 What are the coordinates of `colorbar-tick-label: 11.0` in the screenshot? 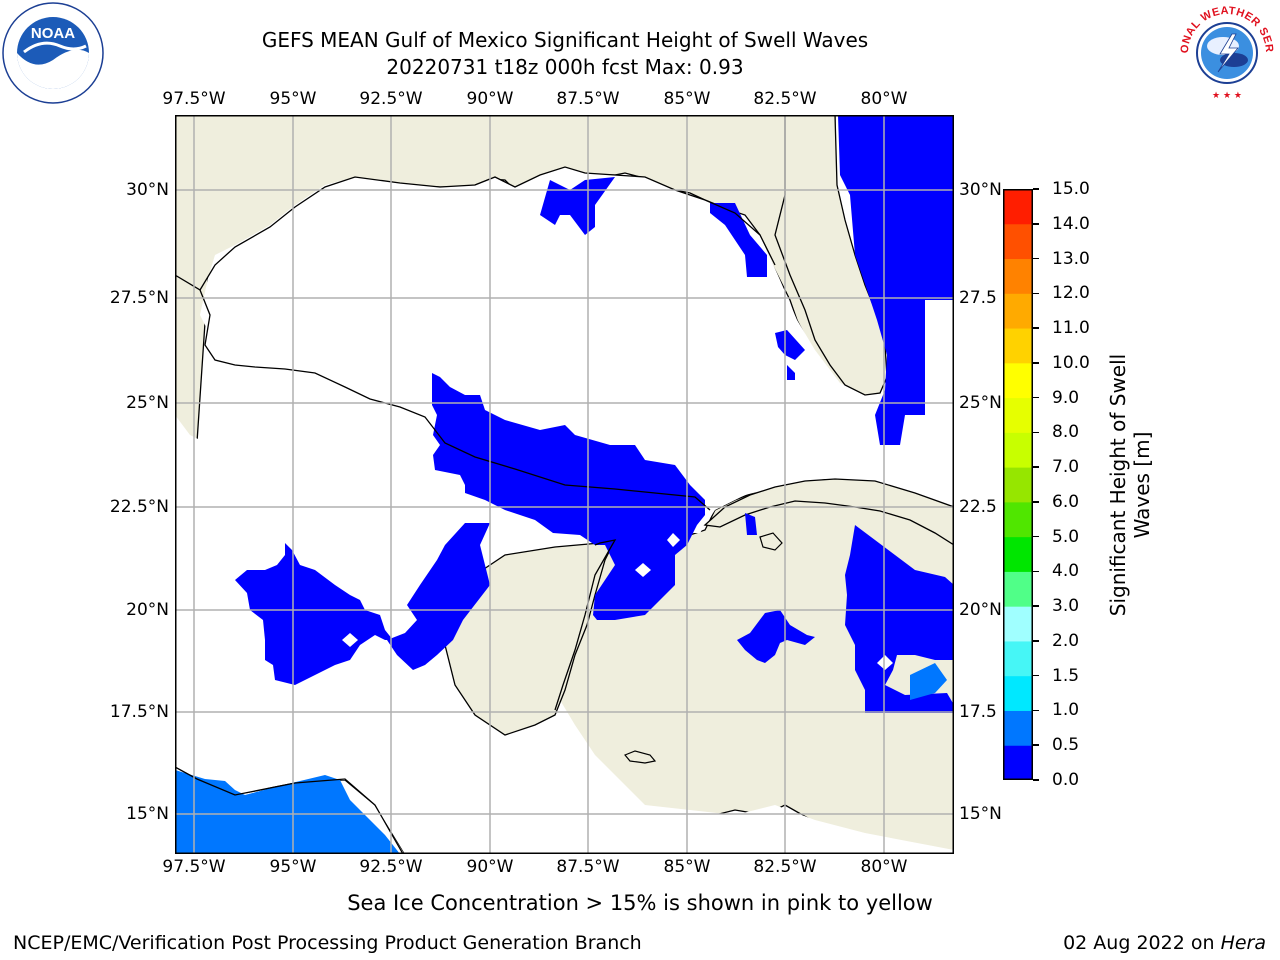 It's located at (1071, 328).